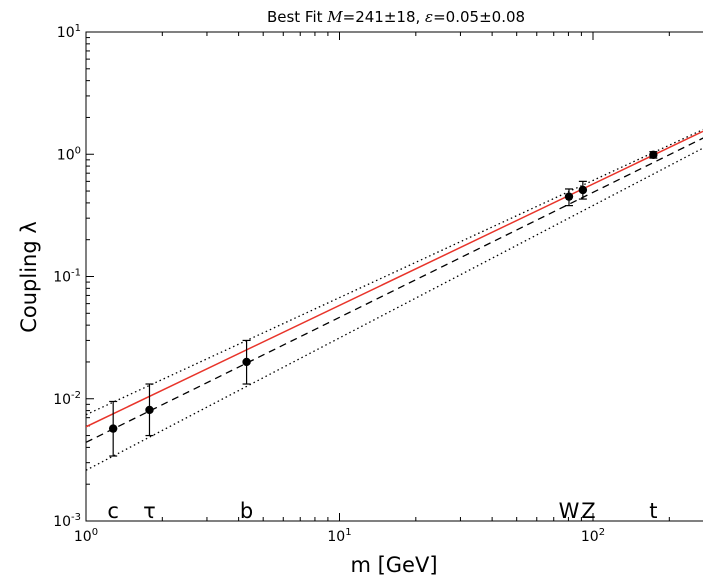 The width and height of the screenshot is (703, 578). Describe the element at coordinates (429, 17) in the screenshot. I see `title-epsilon-symbol: ε` at that location.